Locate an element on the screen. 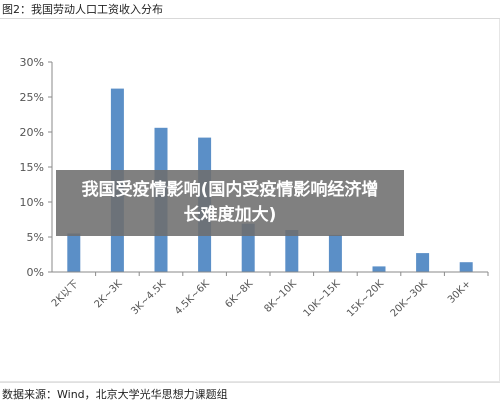 The width and height of the screenshot is (500, 407). y-axis: 0% 5% 10% 15% 20% 25% 30% is located at coordinates (36, 167).